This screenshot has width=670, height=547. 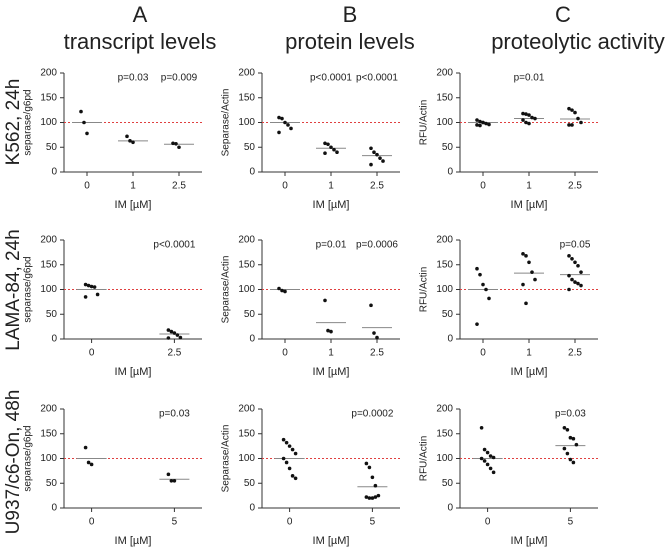 What do you see at coordinates (28, 458) in the screenshot?
I see `y-axis-label: separase/g6pd` at bounding box center [28, 458].